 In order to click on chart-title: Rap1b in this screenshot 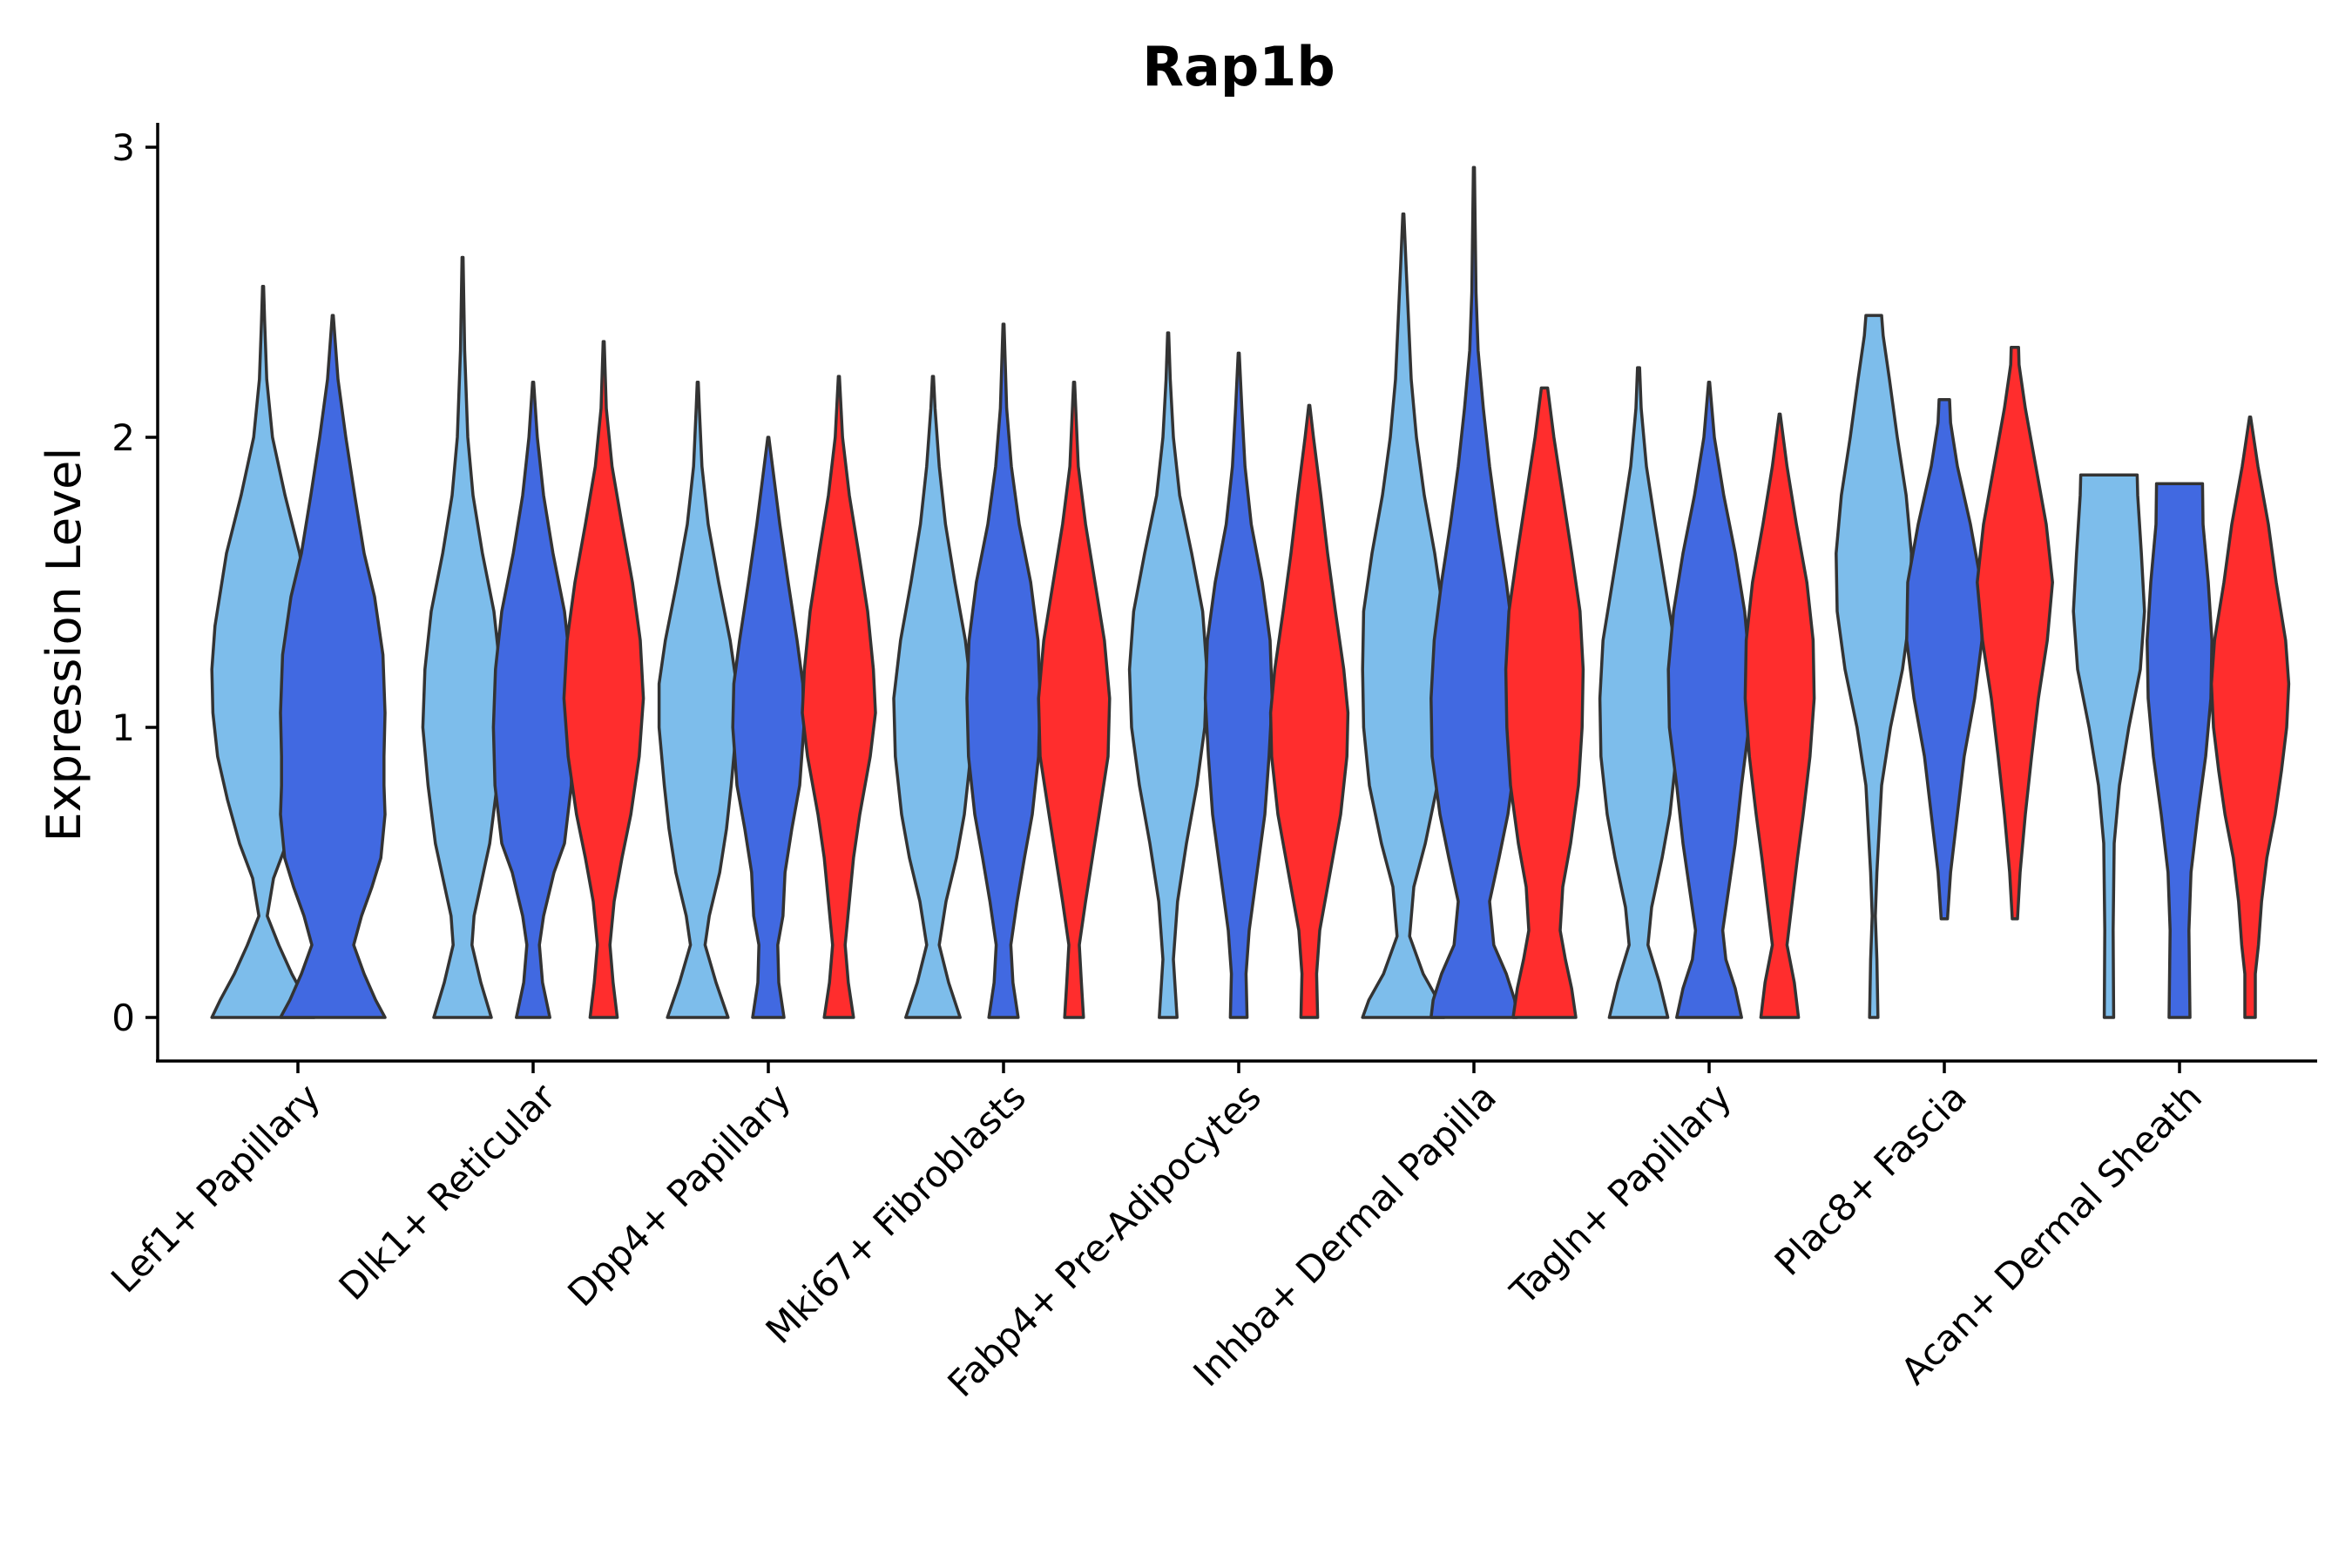, I will do `click(1238, 66)`.